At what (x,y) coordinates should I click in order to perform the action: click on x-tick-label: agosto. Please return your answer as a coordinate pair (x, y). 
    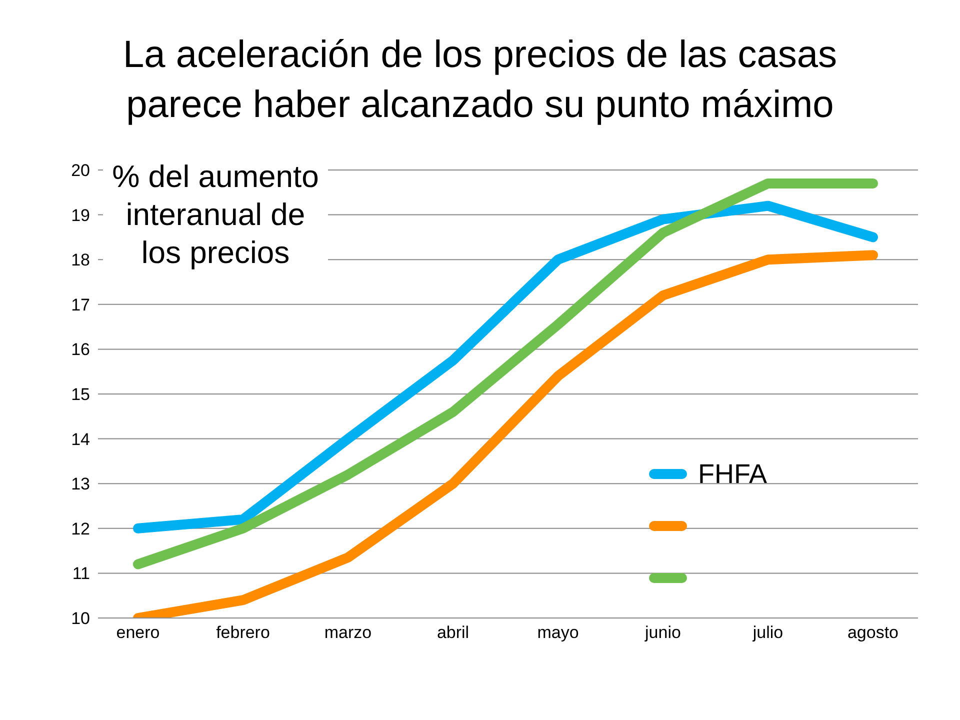
    Looking at the image, I should click on (873, 632).